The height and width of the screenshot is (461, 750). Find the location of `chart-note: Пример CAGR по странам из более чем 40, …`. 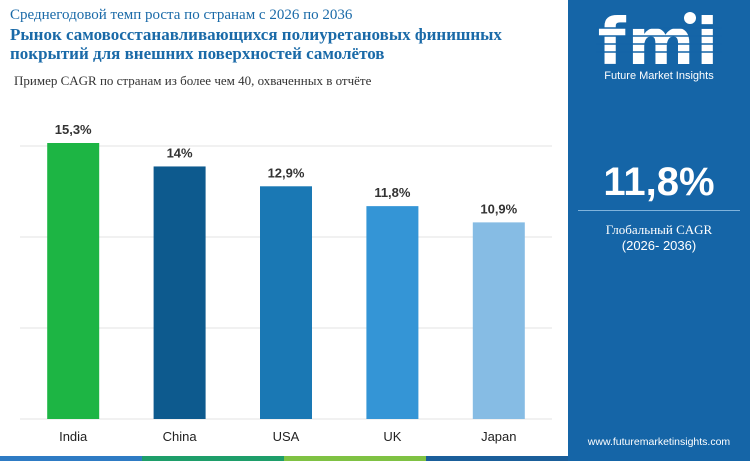

chart-note: Пример CAGR по странам из более чем 40, … is located at coordinates (193, 80).